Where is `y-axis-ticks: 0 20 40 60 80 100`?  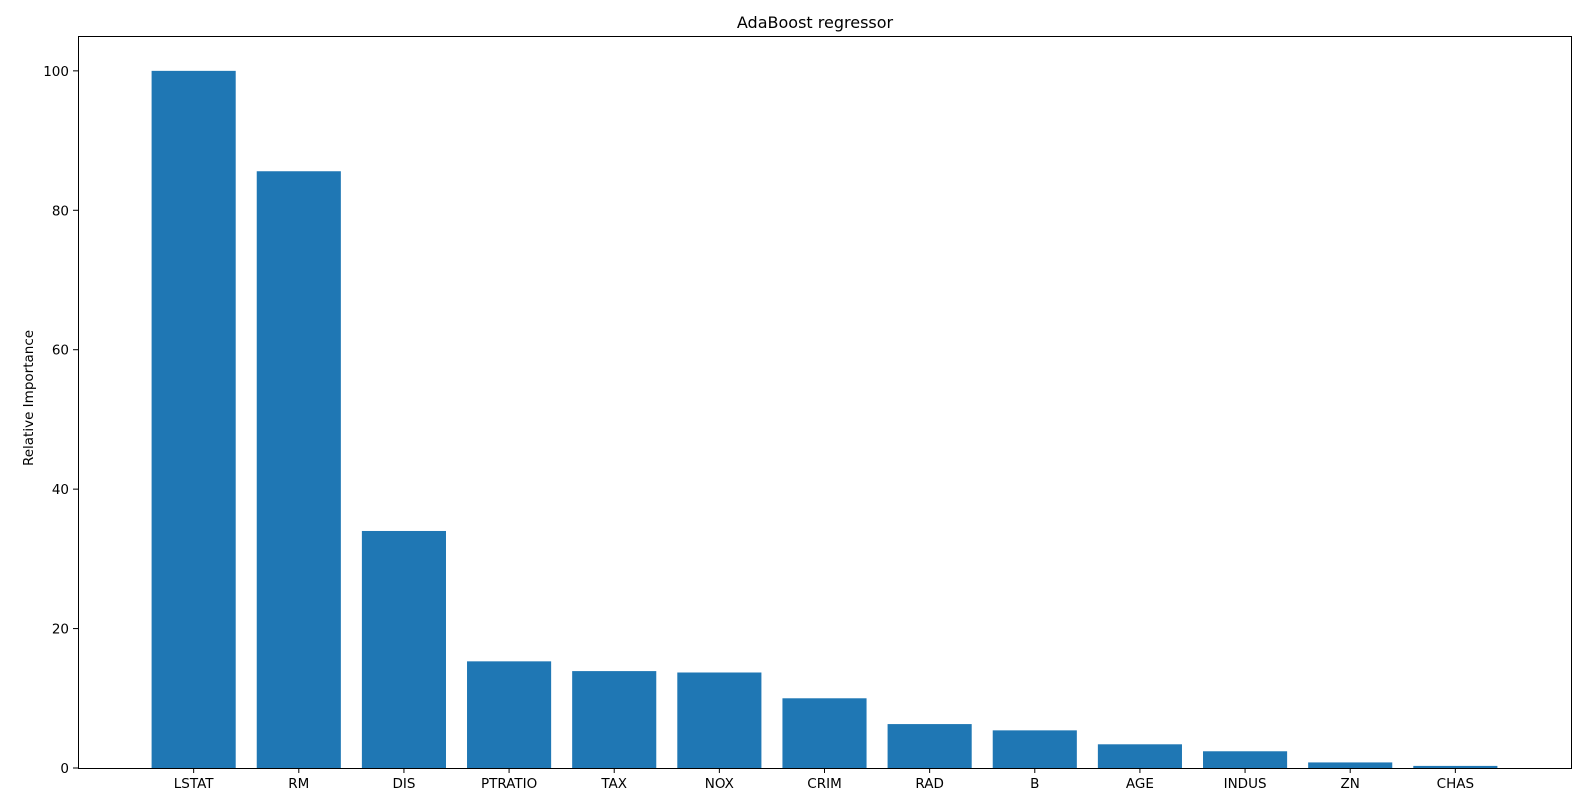 y-axis-ticks: 0 20 40 60 80 100 is located at coordinates (60, 420).